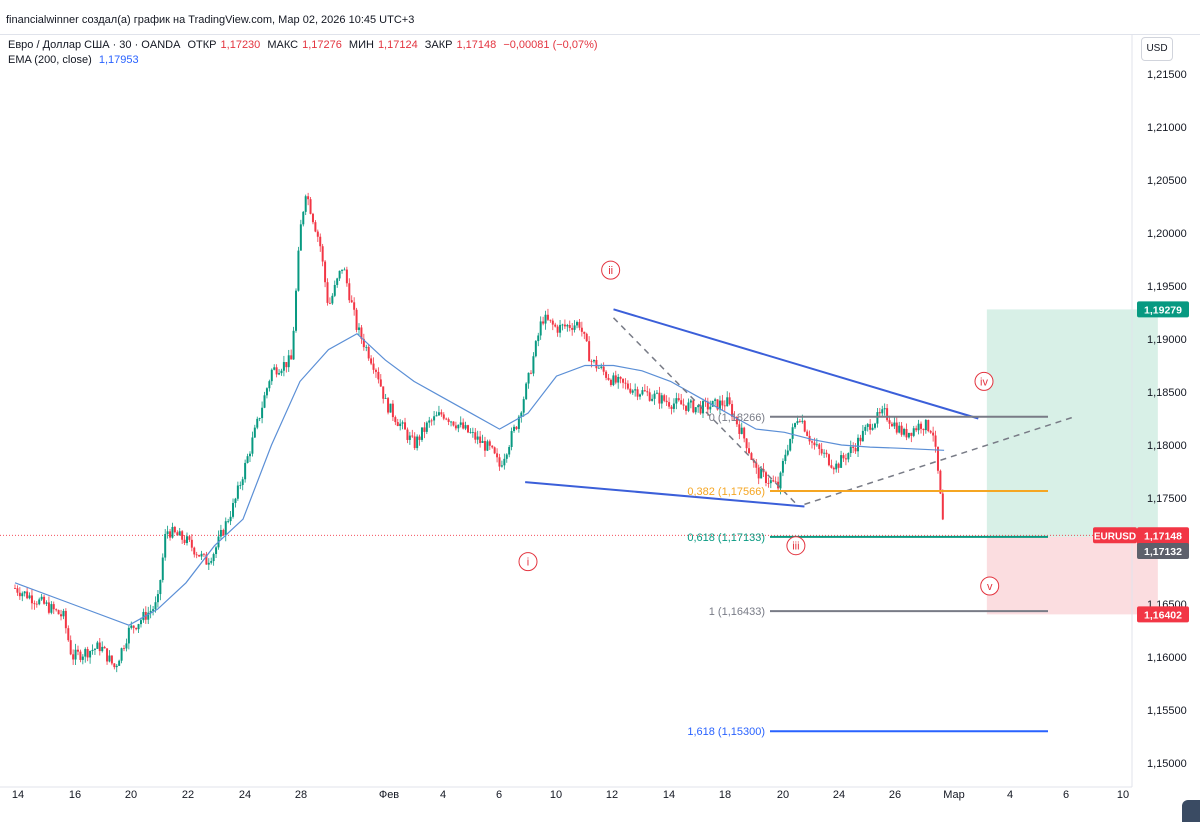 This screenshot has width=1200, height=822. Describe the element at coordinates (737, 612) in the screenshot. I see `fib-level-label: 1 (1,16433)` at that location.